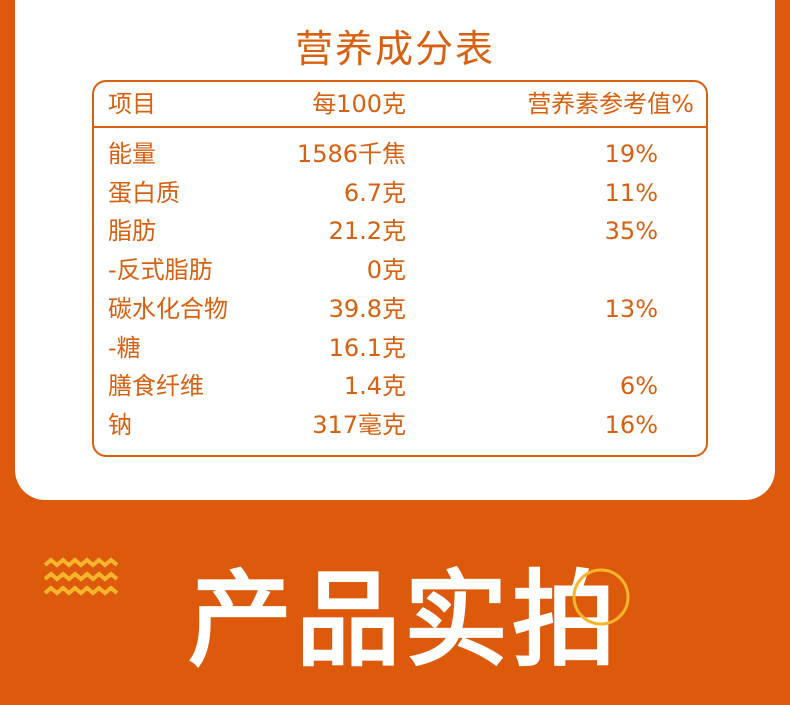  What do you see at coordinates (394, 49) in the screenshot?
I see `table-title: 营养成分表` at bounding box center [394, 49].